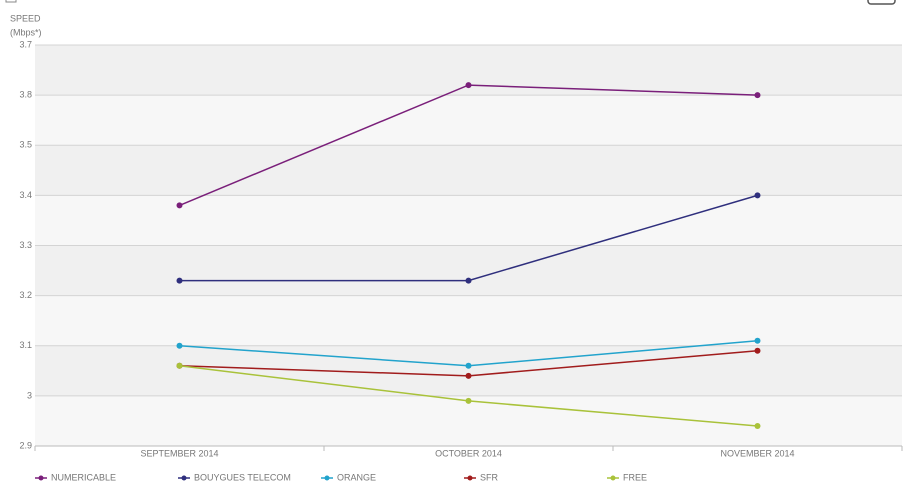 The height and width of the screenshot is (499, 917). What do you see at coordinates (25, 445) in the screenshot?
I see `y-tick-label: 2.9` at bounding box center [25, 445].